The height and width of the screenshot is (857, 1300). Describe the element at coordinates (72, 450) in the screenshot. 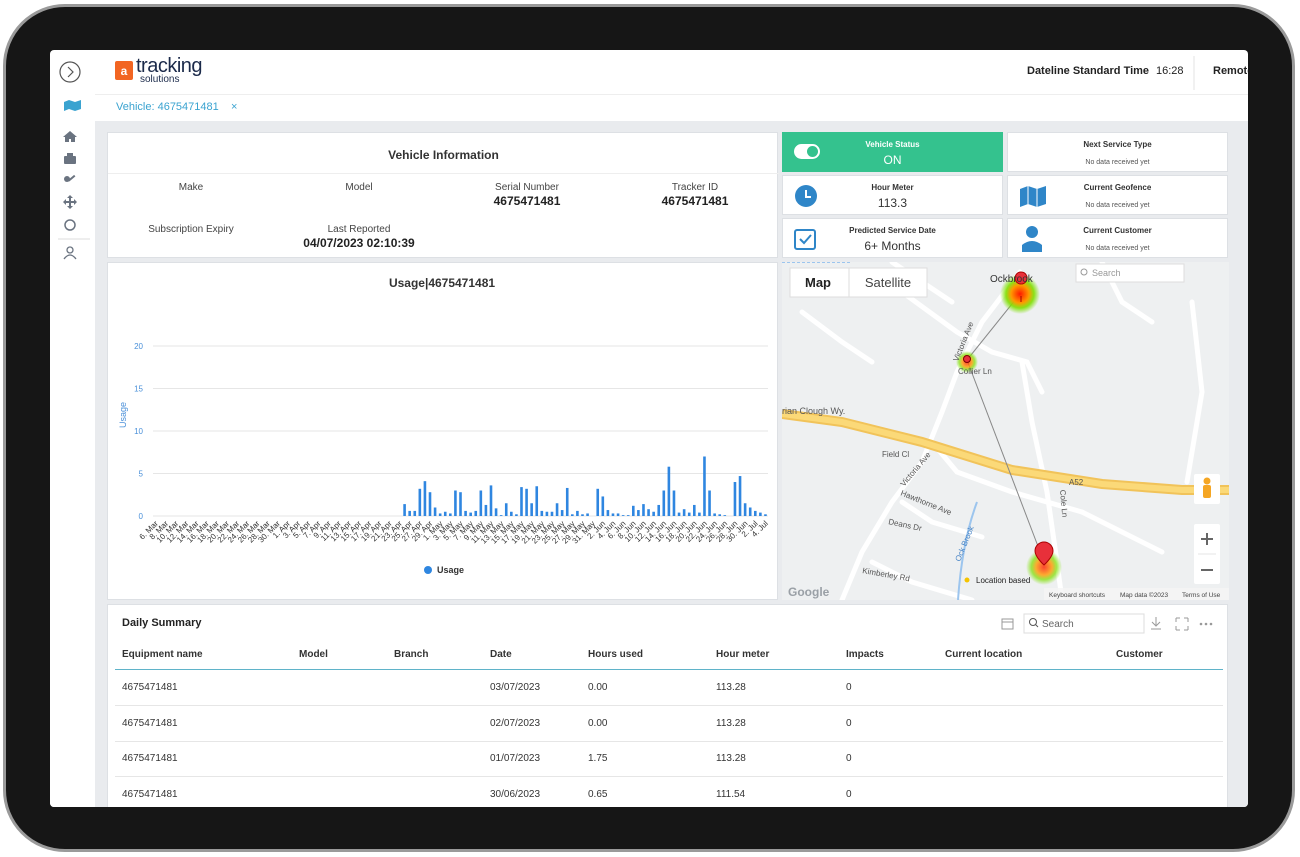

I see `sidebar` at that location.